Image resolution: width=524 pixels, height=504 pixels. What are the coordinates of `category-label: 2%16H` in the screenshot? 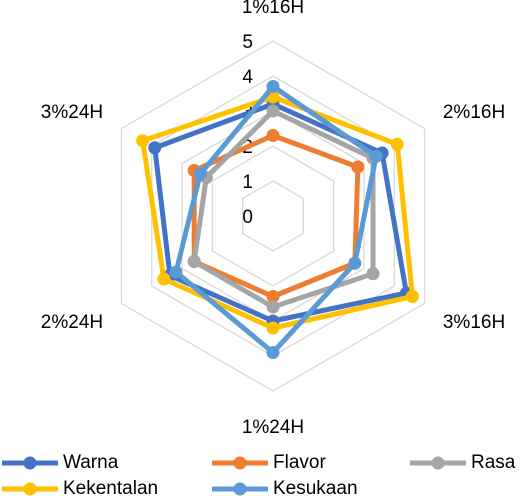 It's located at (474, 112).